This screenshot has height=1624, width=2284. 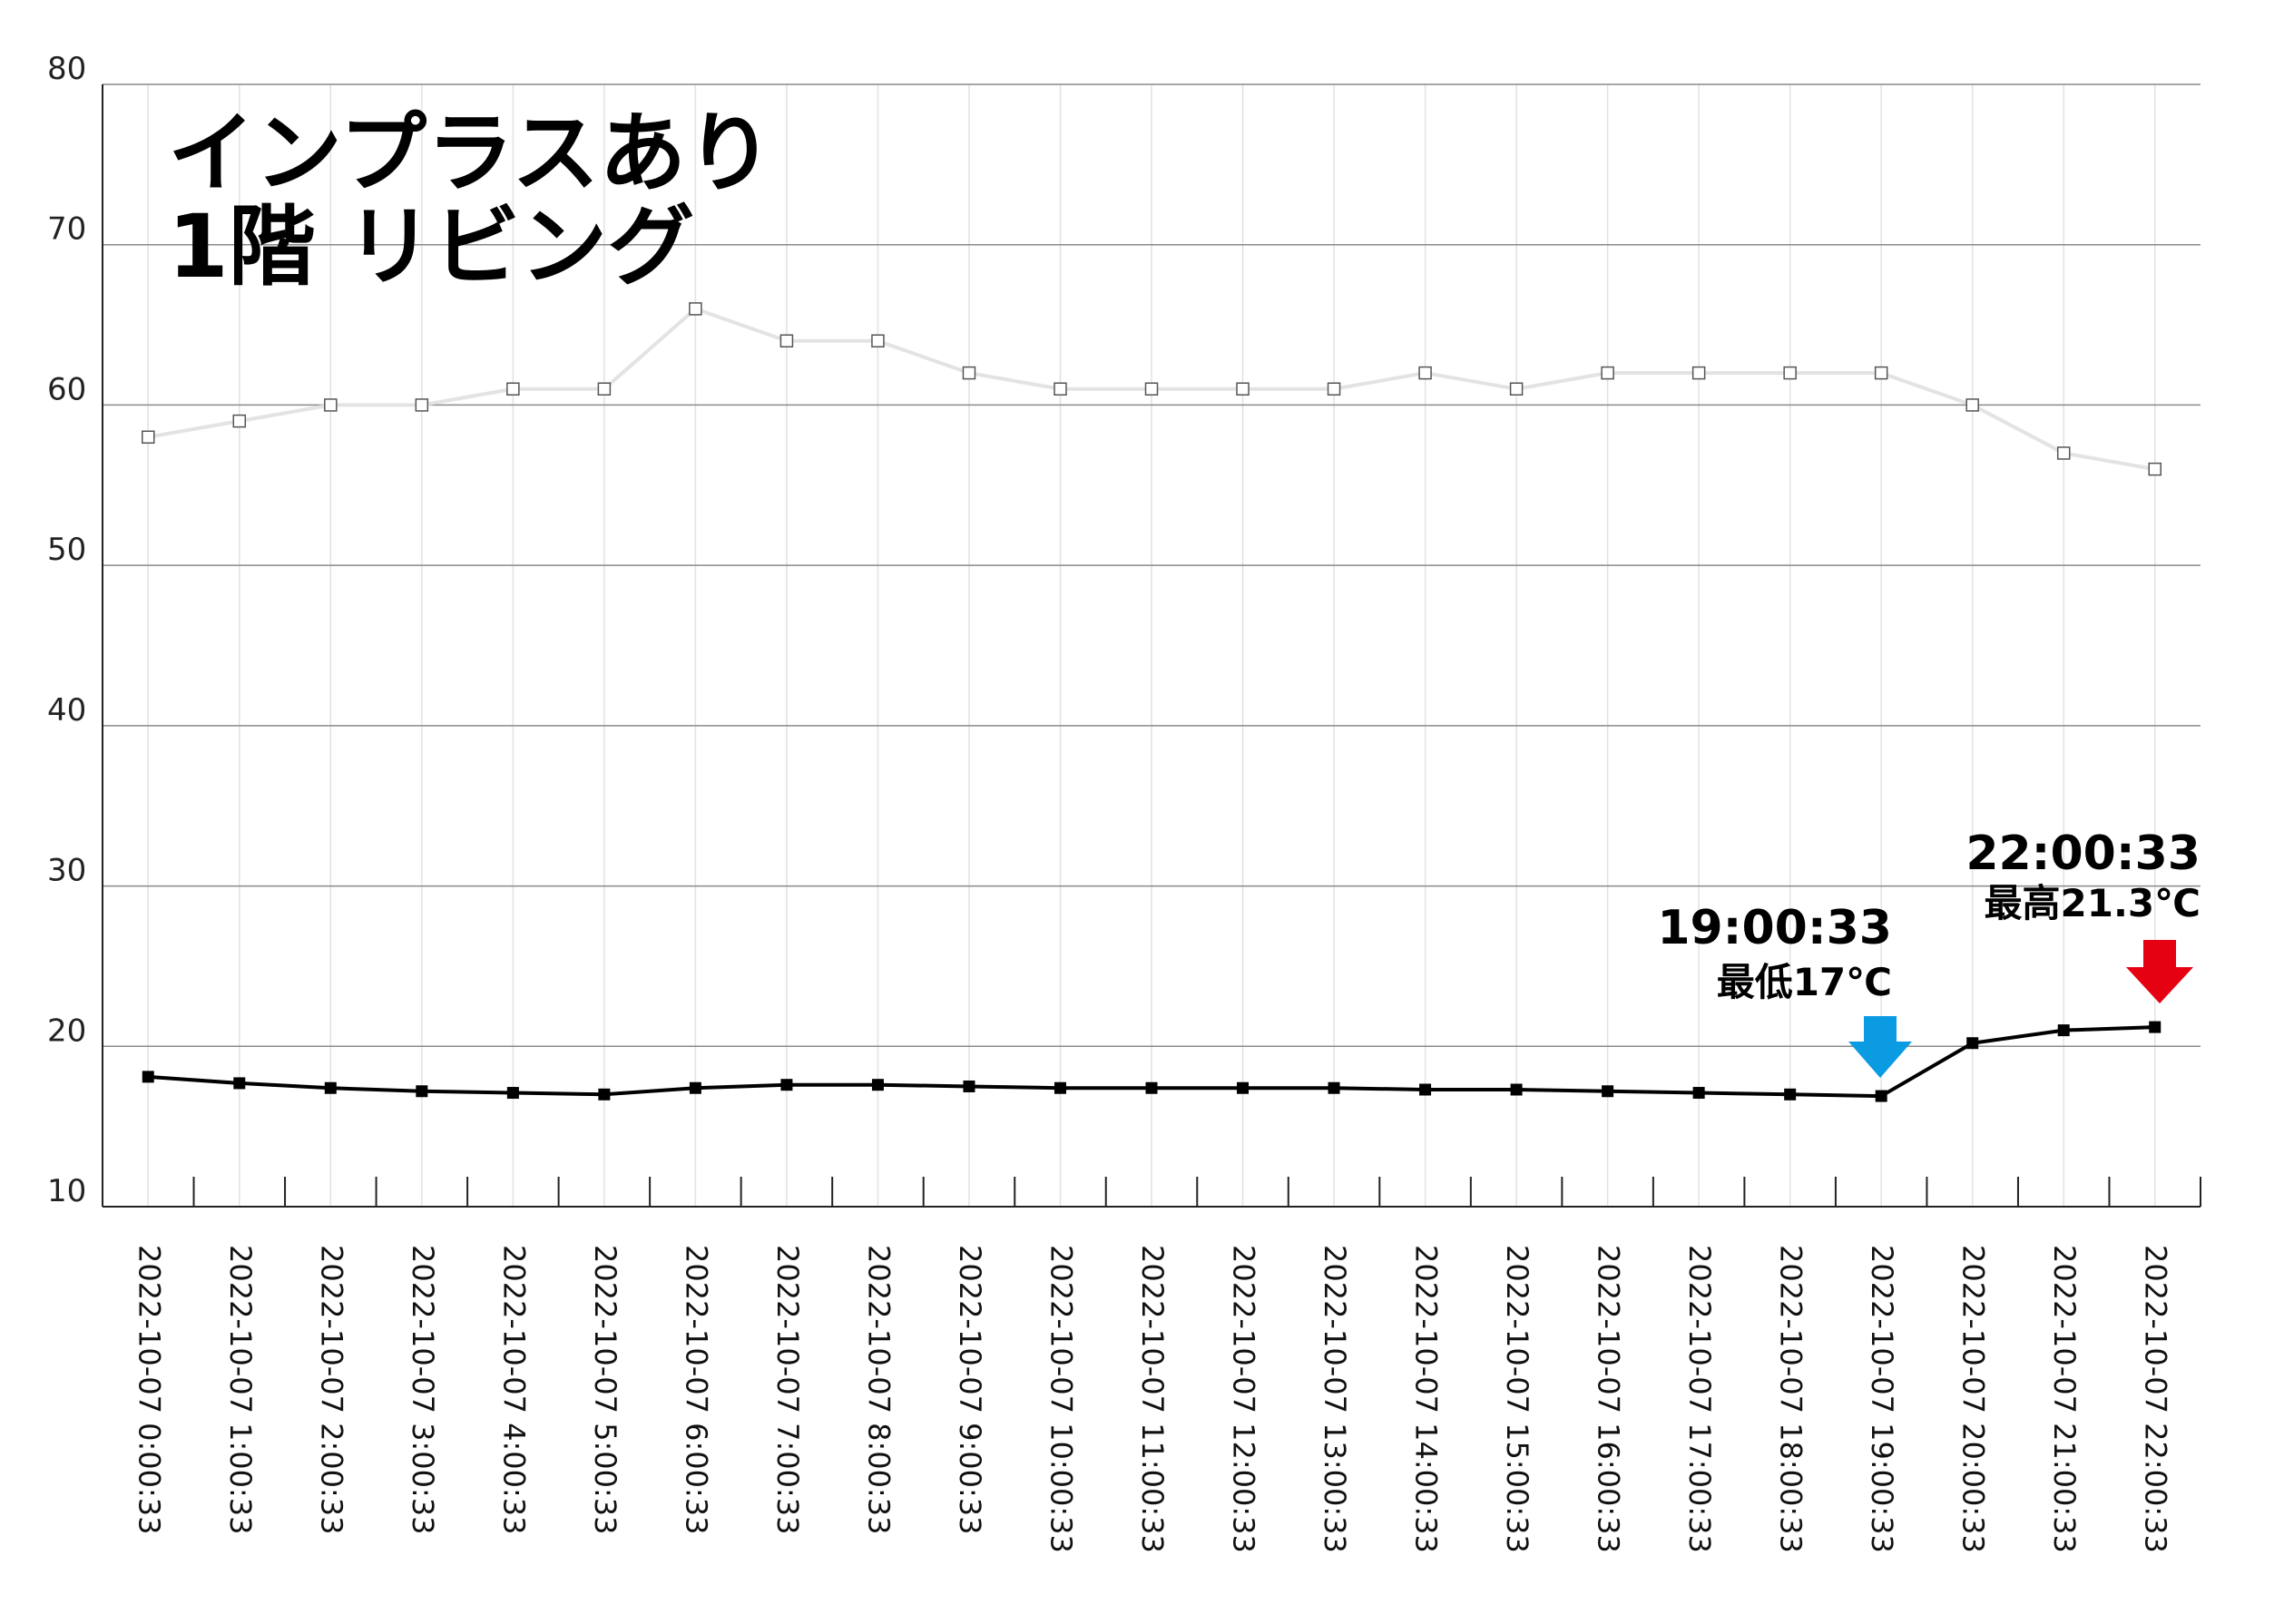 What do you see at coordinates (2083, 854) in the screenshot?
I see `max-annotation-time: 22:00:33` at bounding box center [2083, 854].